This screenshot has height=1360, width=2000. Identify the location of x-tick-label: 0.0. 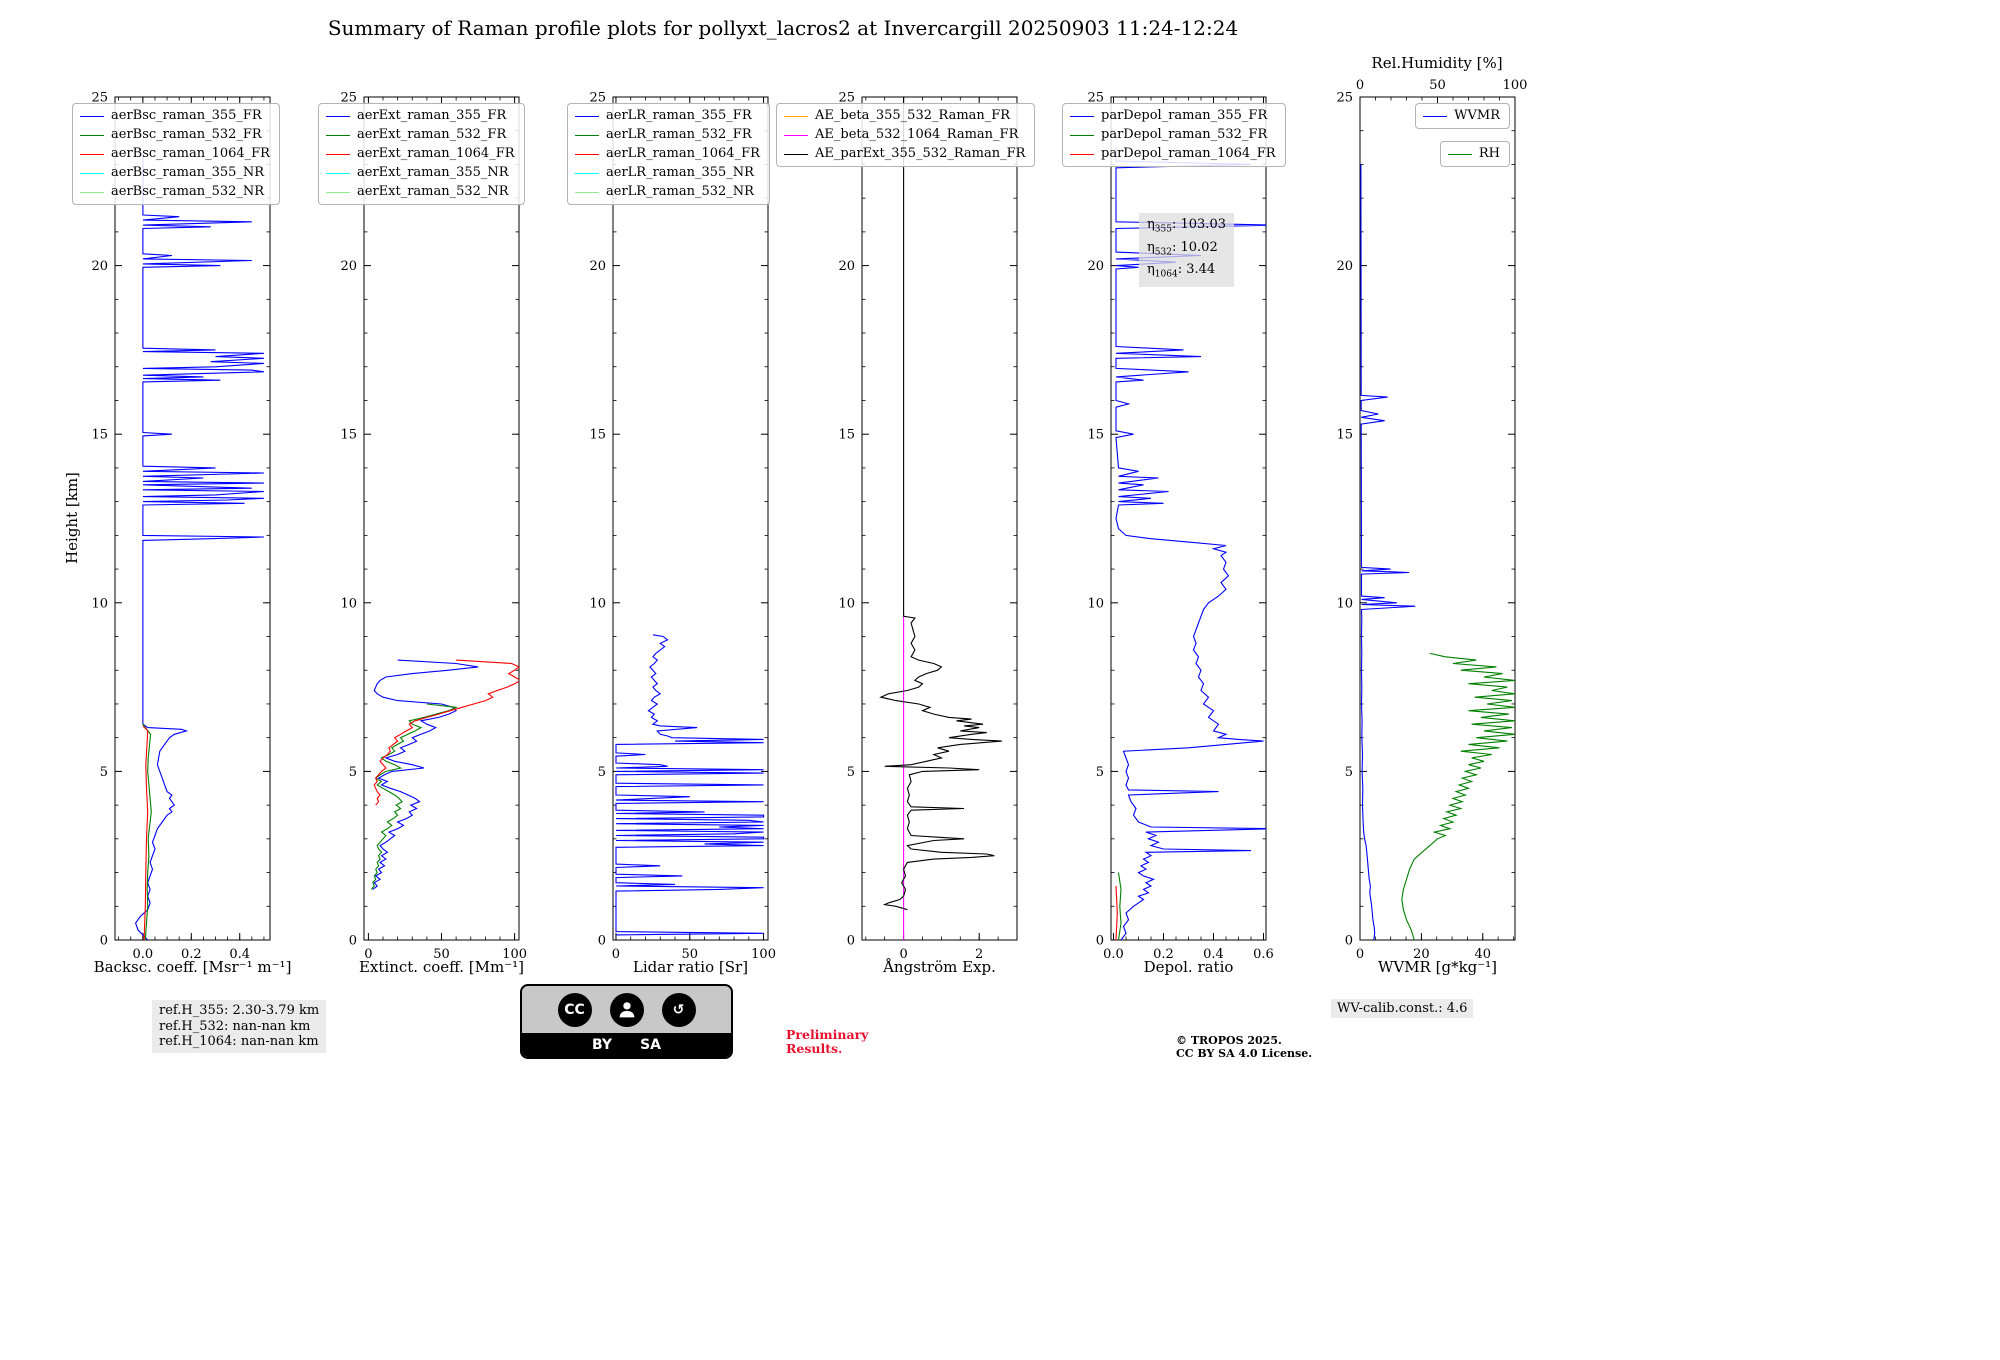
(143, 954).